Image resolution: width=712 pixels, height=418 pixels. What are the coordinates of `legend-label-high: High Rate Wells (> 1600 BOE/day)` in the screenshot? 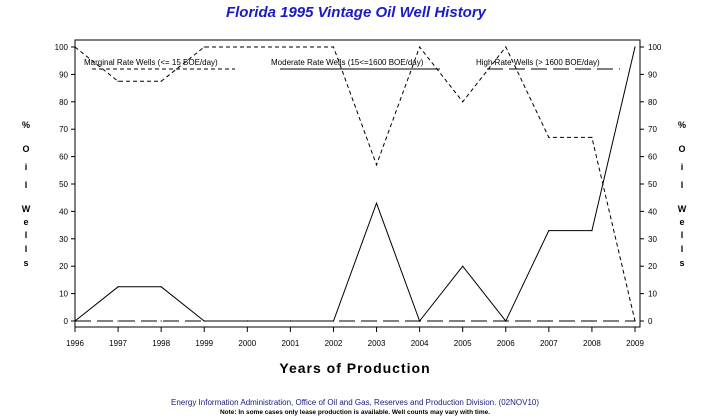 It's located at (538, 62).